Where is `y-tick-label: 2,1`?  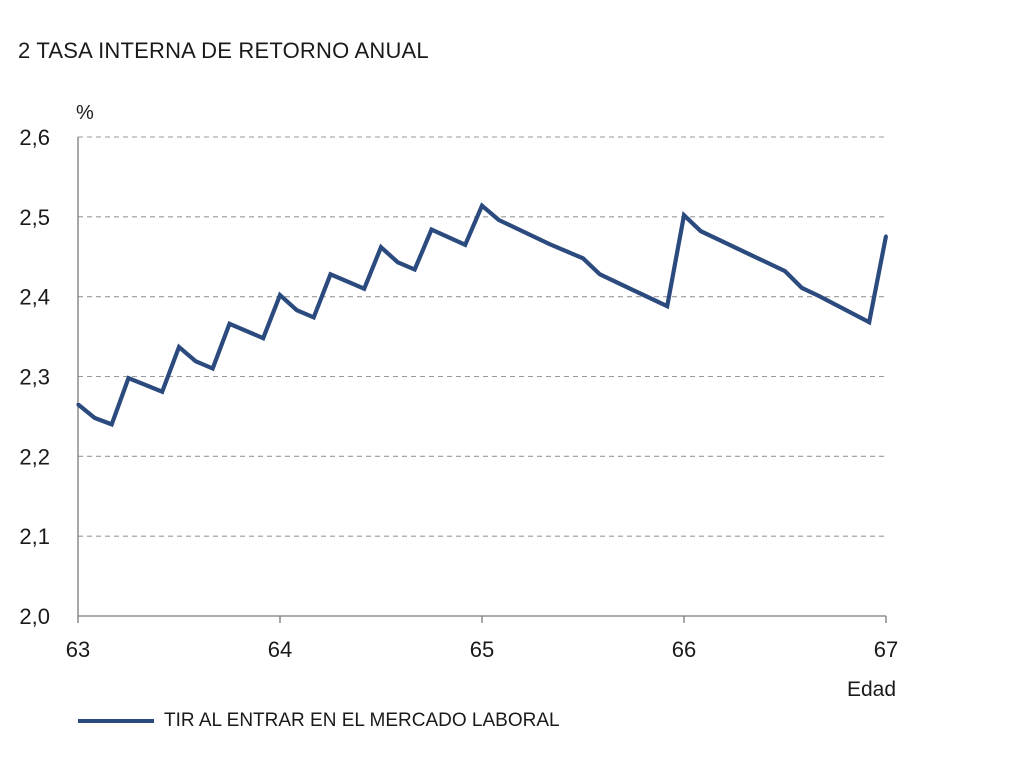 y-tick-label: 2,1 is located at coordinates (34, 536).